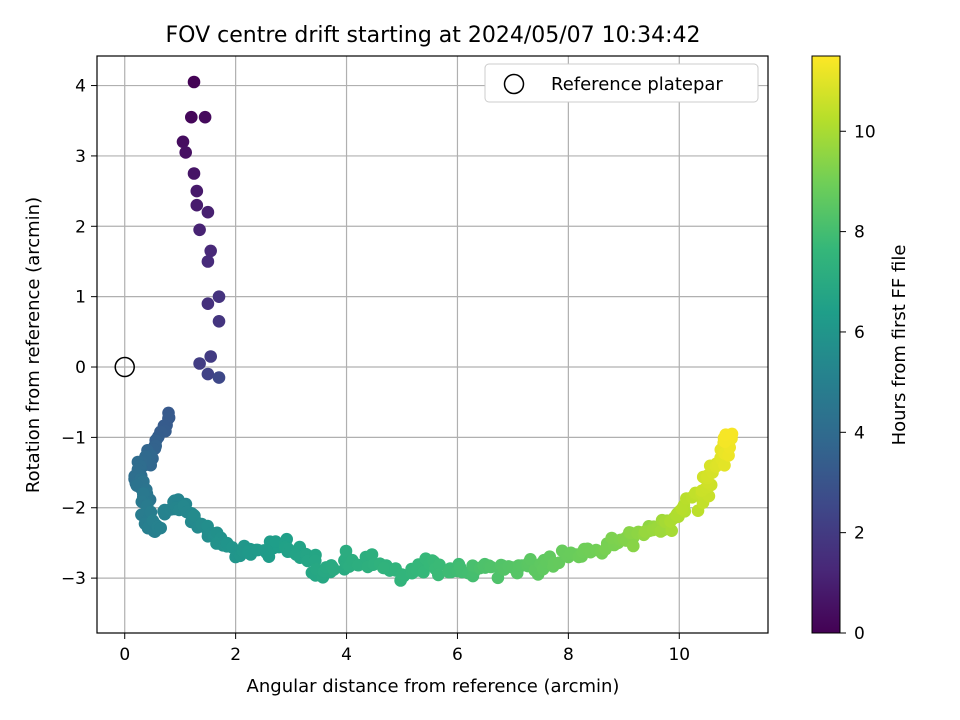  What do you see at coordinates (865, 132) in the screenshot?
I see `colorbar-tick-label: 10` at bounding box center [865, 132].